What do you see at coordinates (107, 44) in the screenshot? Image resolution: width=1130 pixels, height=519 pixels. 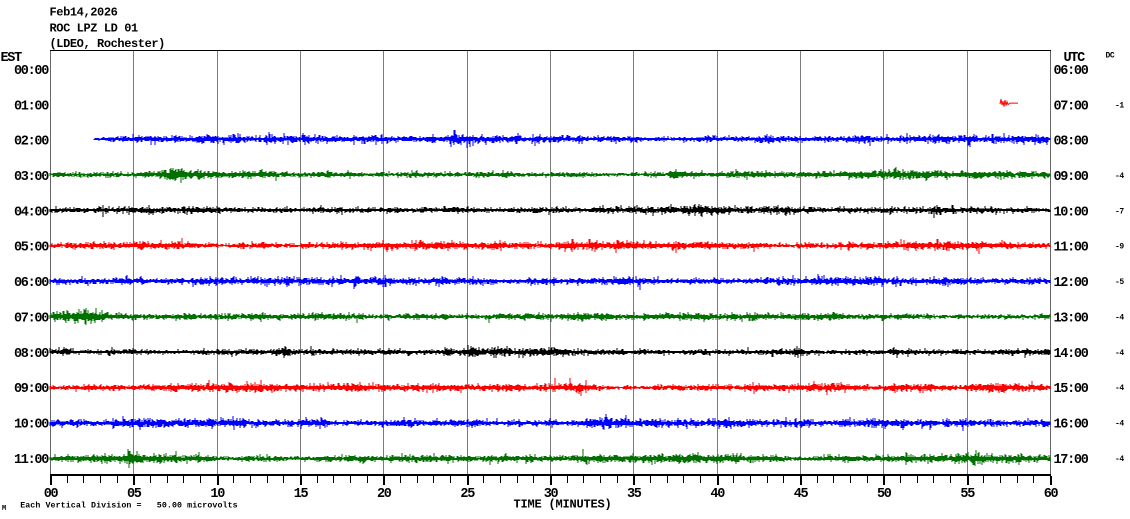 I see `svg-text: (LDEO, Rochester)` at bounding box center [107, 44].